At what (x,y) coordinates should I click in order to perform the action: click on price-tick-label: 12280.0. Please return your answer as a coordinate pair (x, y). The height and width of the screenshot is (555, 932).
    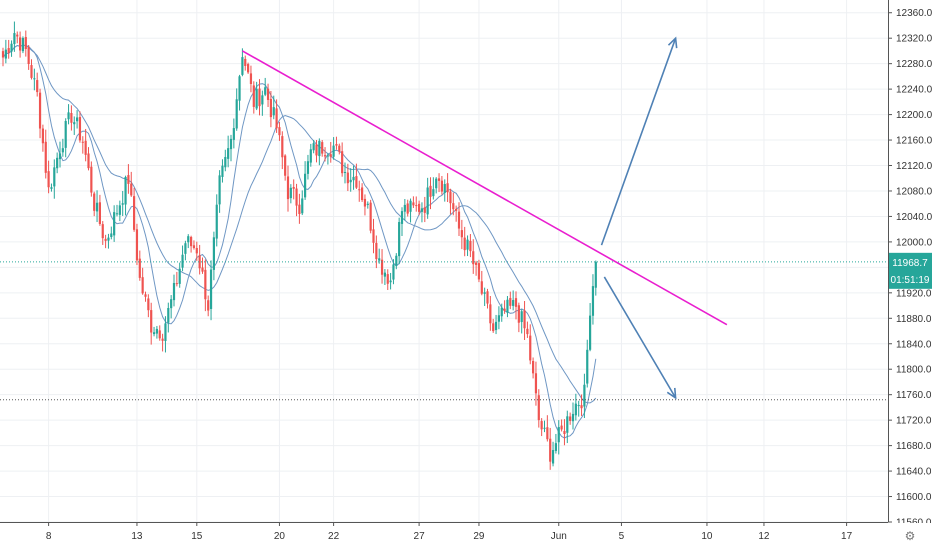
    Looking at the image, I should click on (914, 64).